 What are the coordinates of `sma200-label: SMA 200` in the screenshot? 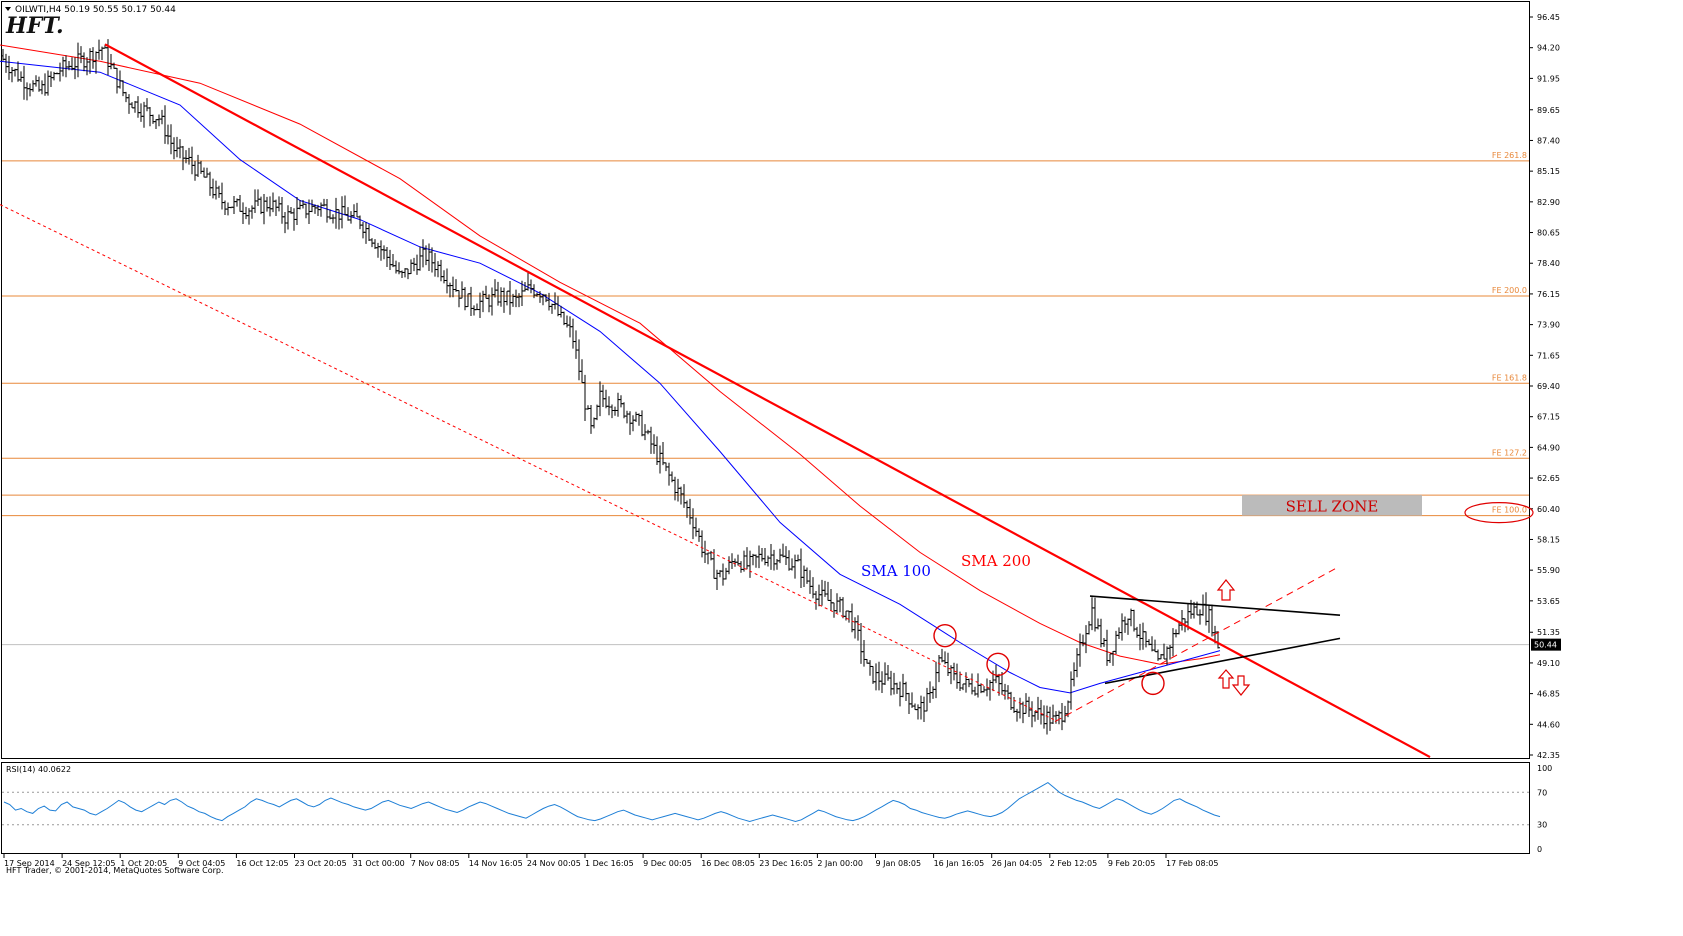 It's located at (996, 561).